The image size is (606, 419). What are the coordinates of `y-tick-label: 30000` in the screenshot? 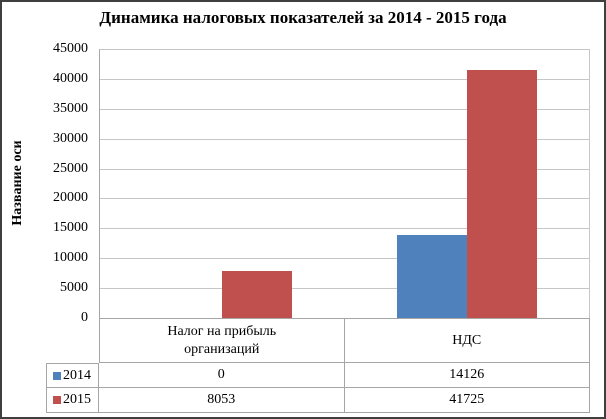 It's located at (70, 138).